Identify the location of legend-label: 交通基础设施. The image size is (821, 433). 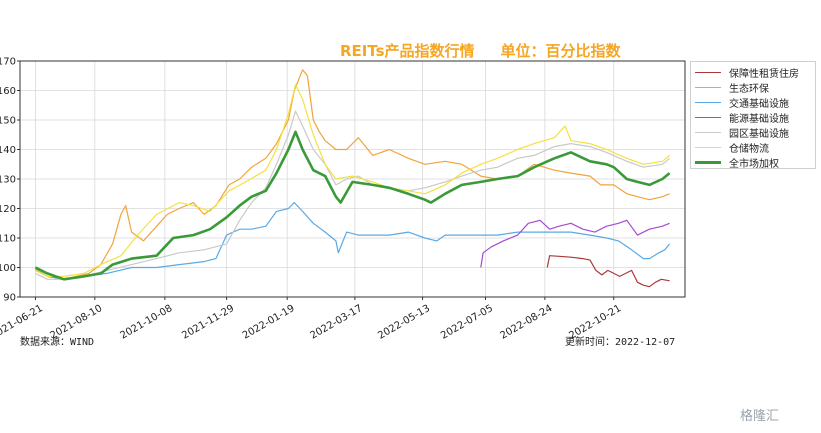
(759, 104).